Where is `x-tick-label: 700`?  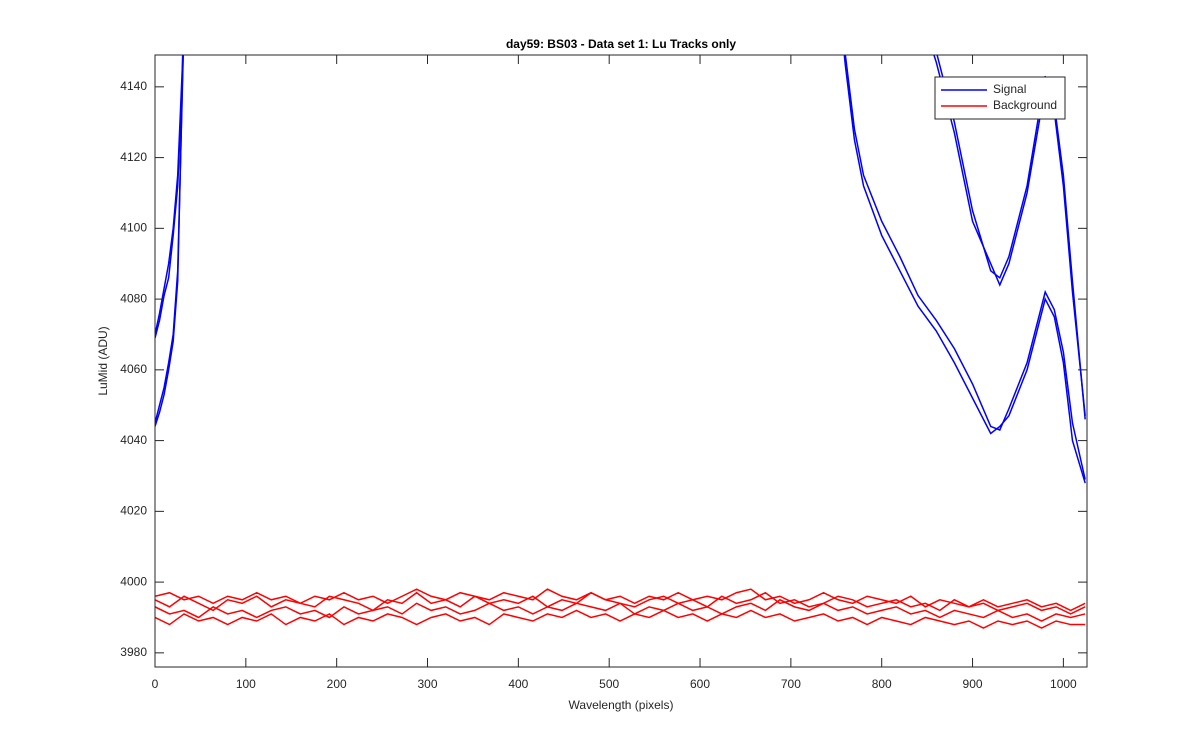
x-tick-label: 700 is located at coordinates (791, 684).